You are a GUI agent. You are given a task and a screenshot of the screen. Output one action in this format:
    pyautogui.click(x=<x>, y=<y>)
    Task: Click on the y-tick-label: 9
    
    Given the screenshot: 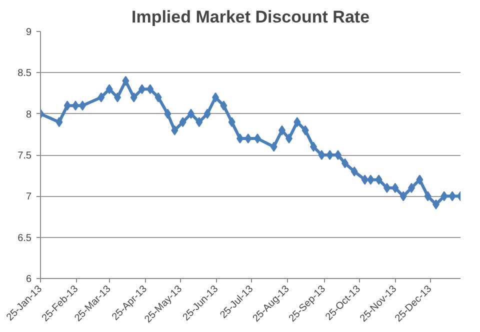 What is the action you would take?
    pyautogui.click(x=29, y=32)
    